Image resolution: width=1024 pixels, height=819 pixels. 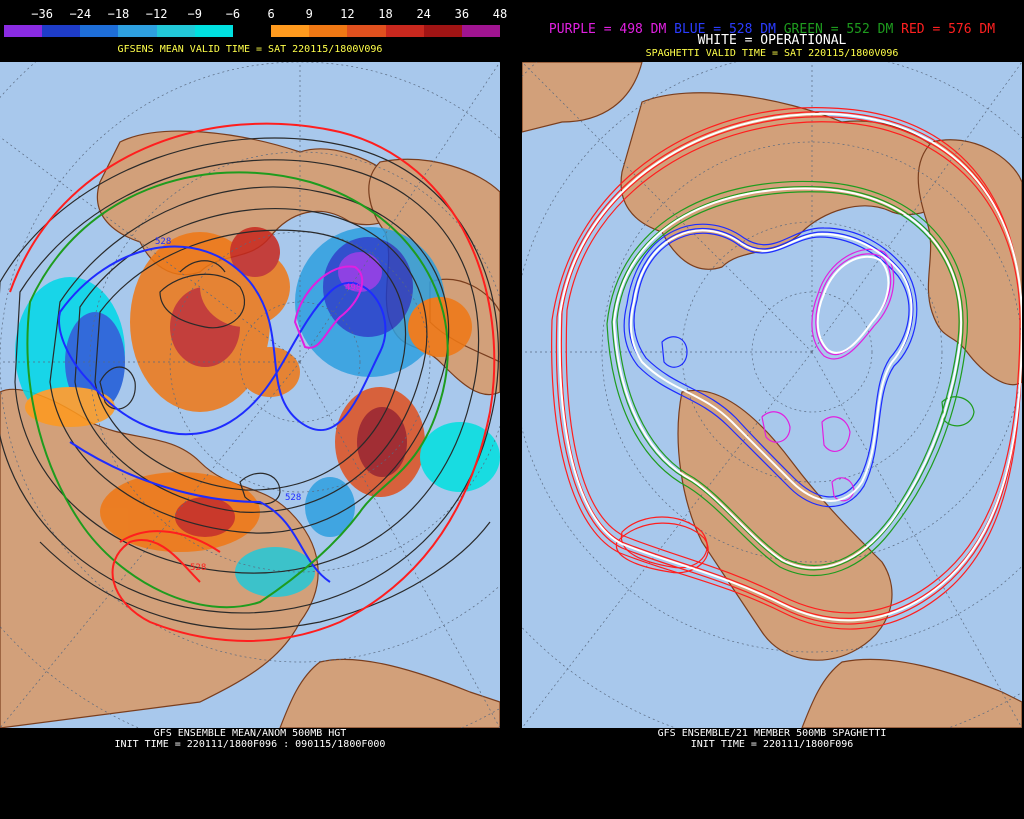 What do you see at coordinates (385, 14) in the screenshot?
I see `legend-label: 18` at bounding box center [385, 14].